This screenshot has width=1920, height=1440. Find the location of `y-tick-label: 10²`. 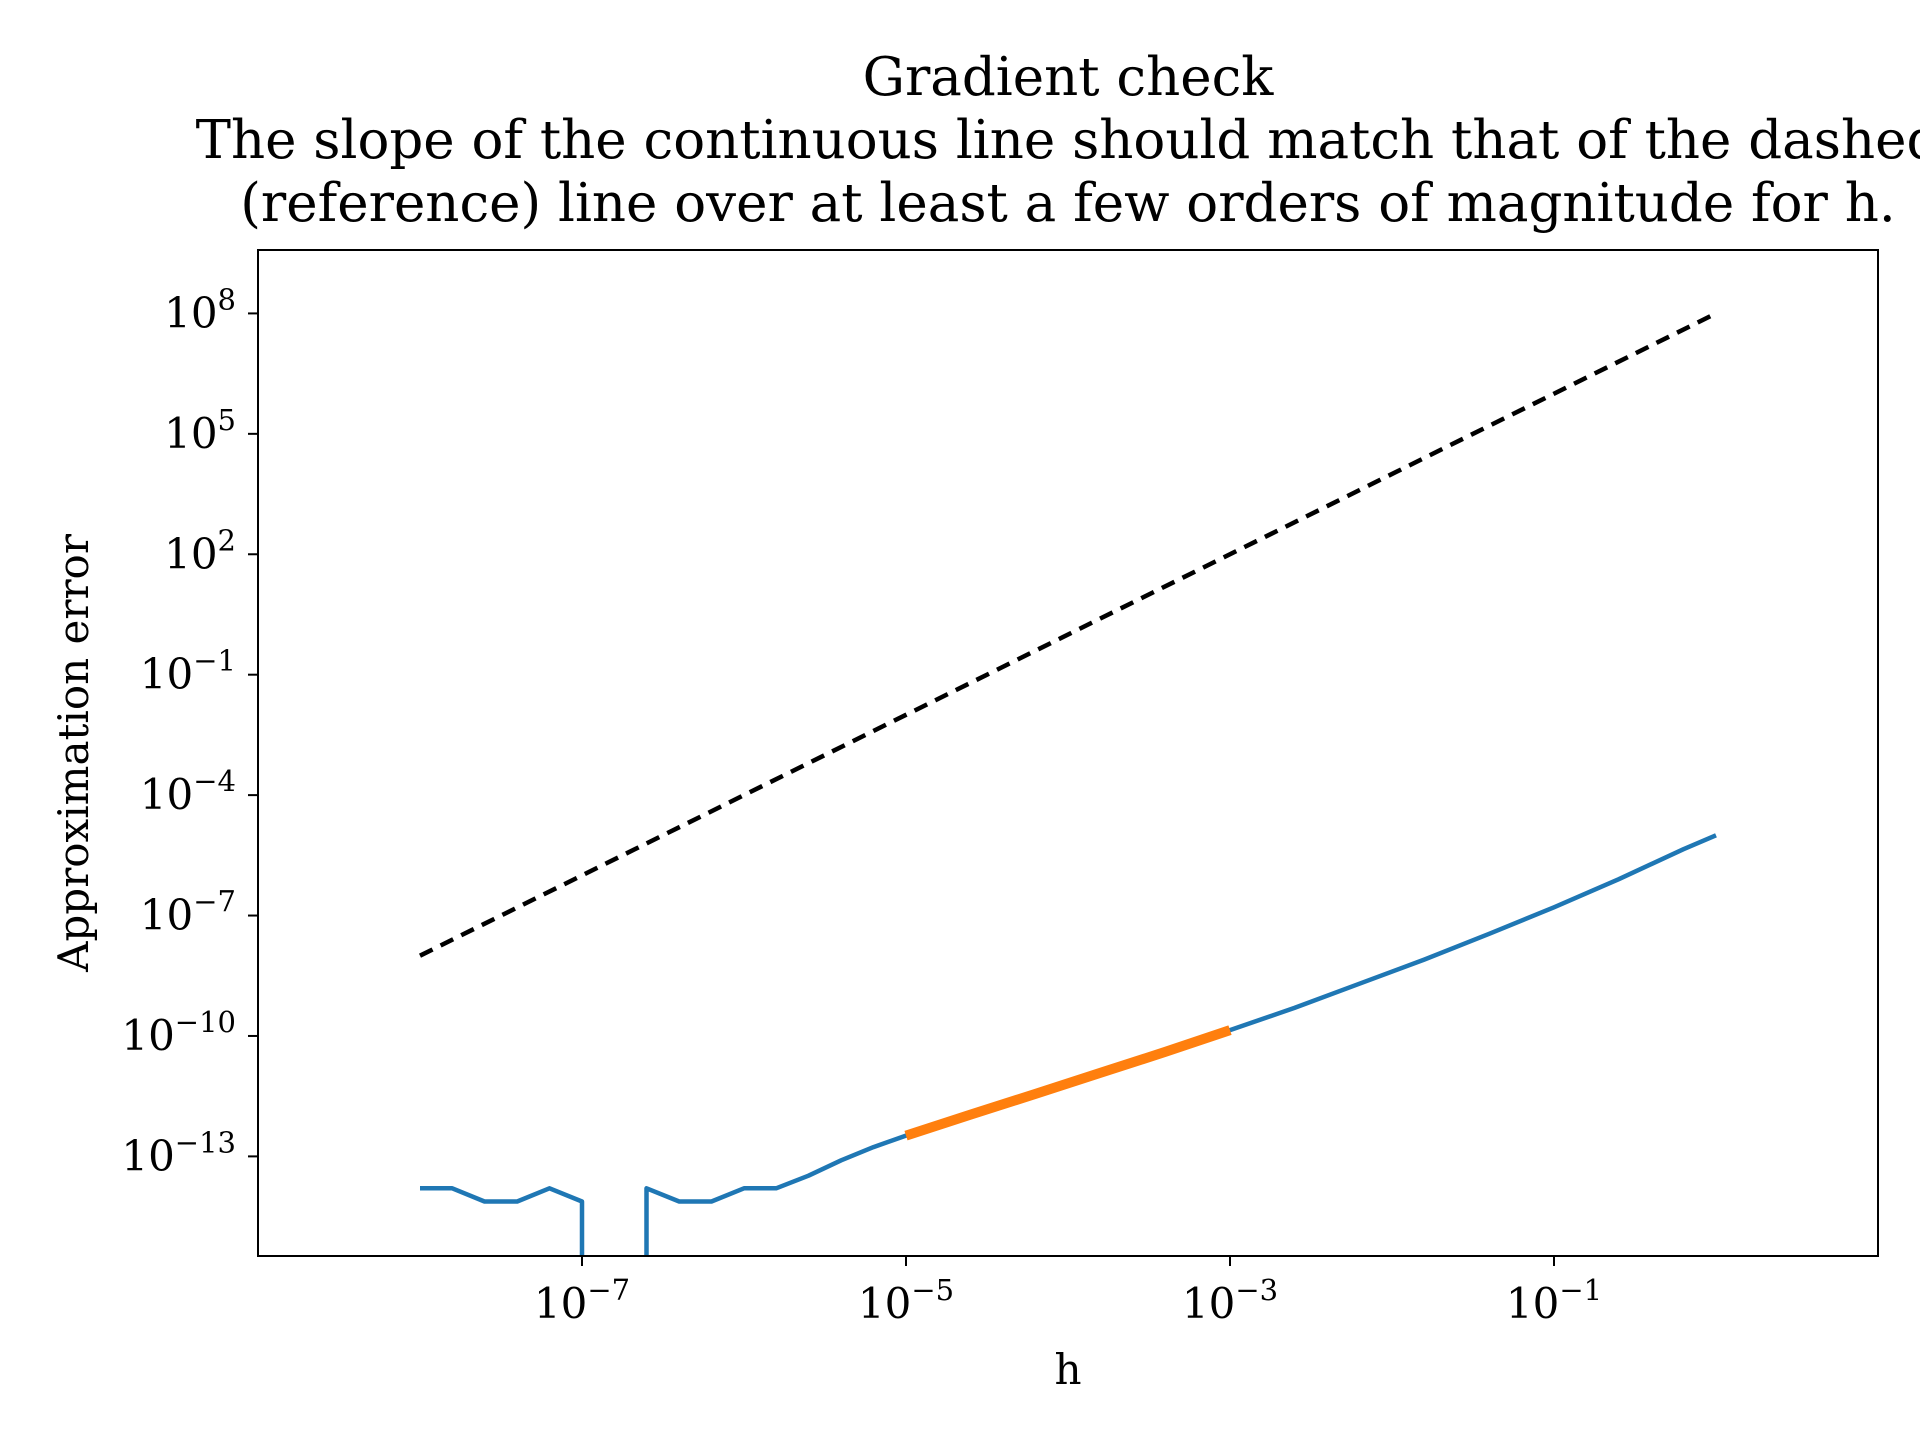

y-tick-label: 10² is located at coordinates (200, 550).